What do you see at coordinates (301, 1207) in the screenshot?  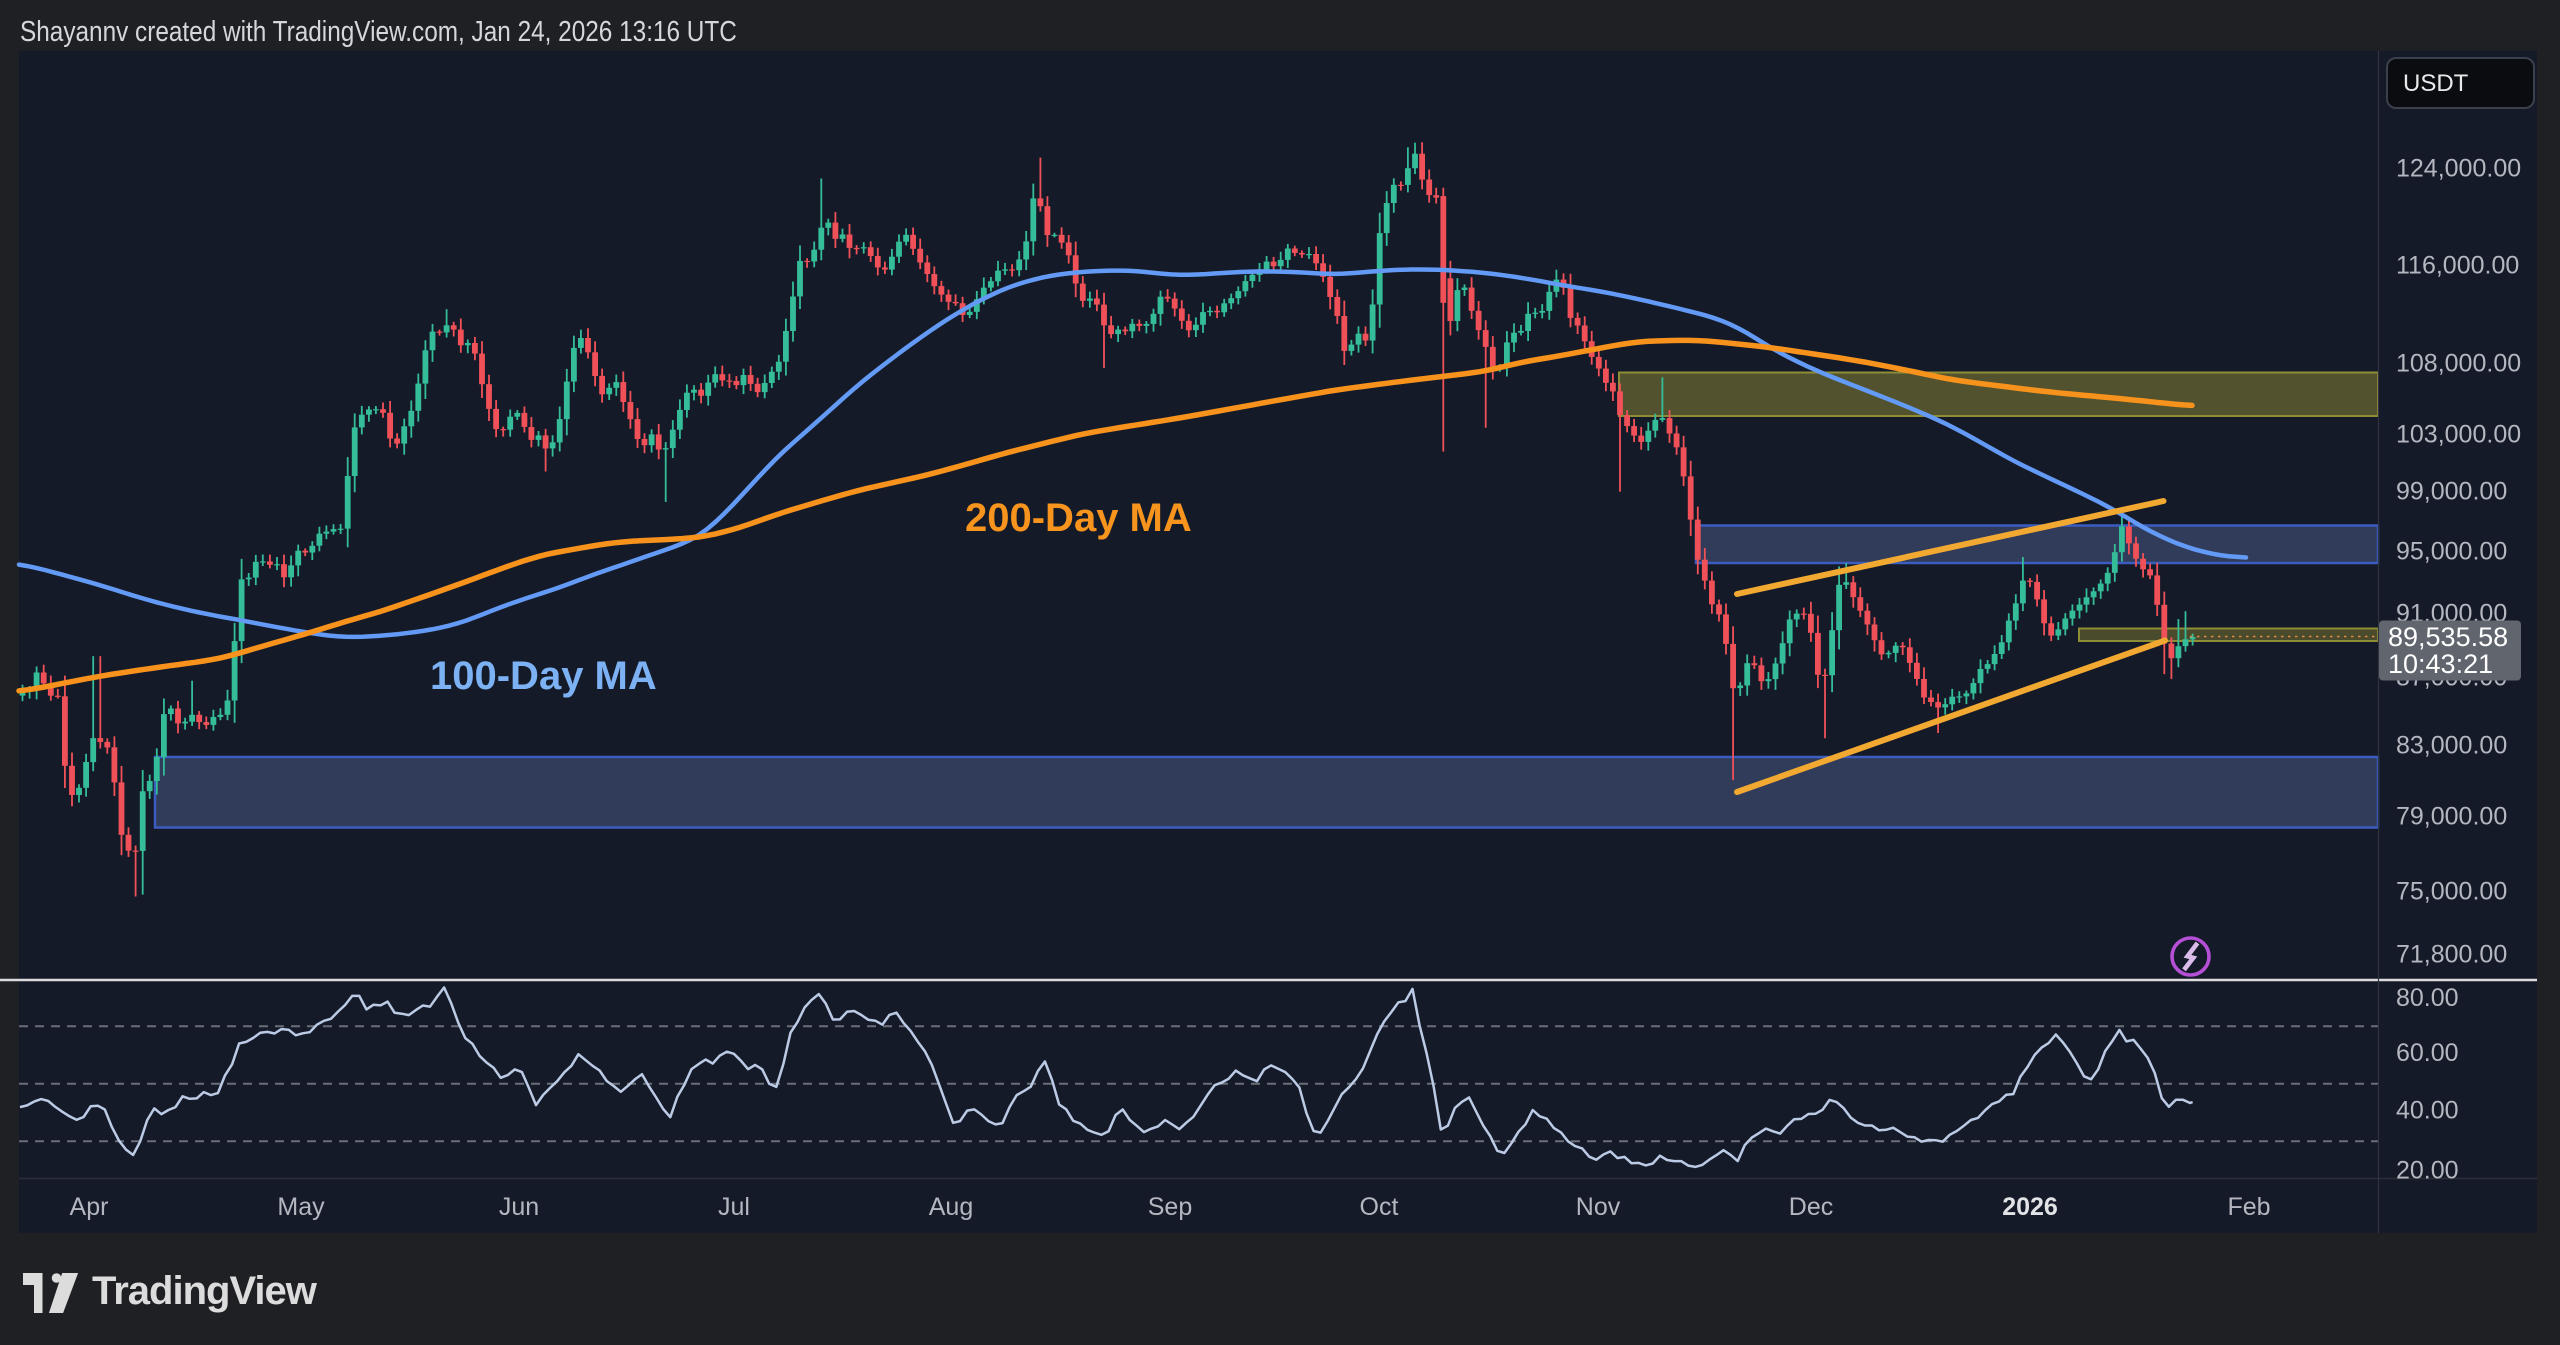 I see `svg-text: May` at bounding box center [301, 1207].